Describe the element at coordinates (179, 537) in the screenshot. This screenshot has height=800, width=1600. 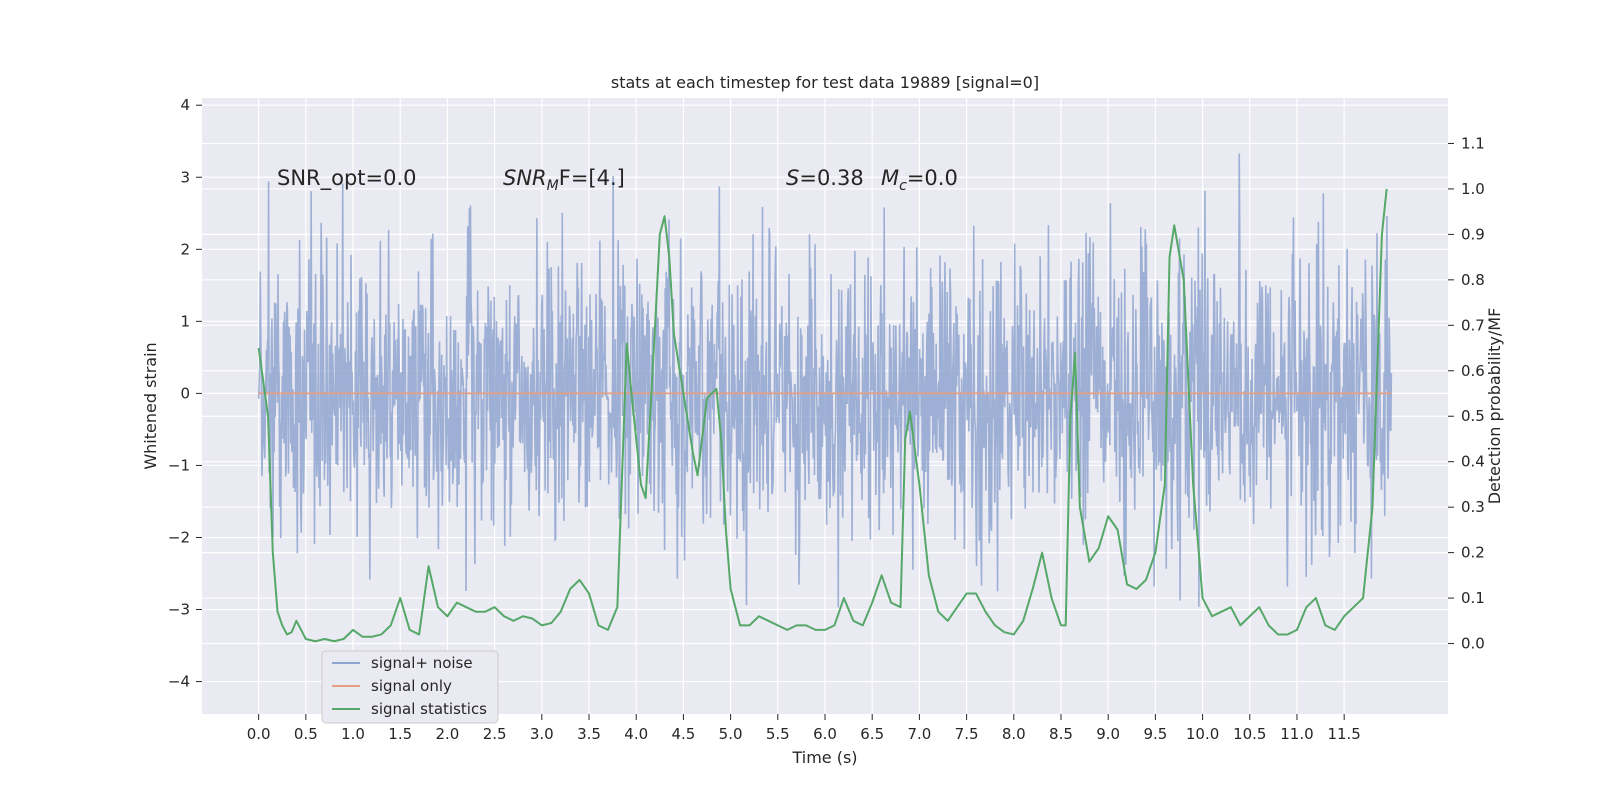
I see `y-tick-label: −2` at that location.